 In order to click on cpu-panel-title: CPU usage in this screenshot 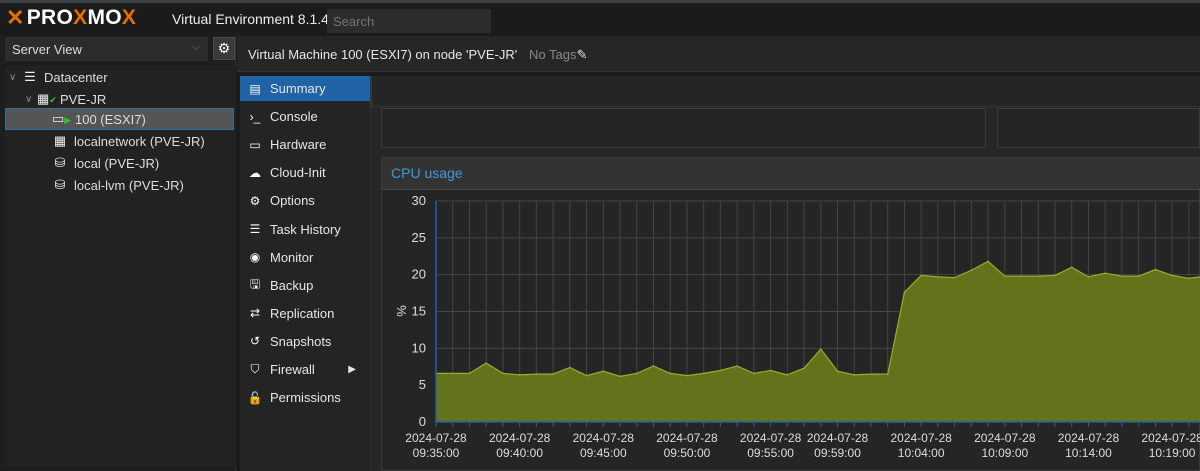, I will do `click(427, 173)`.